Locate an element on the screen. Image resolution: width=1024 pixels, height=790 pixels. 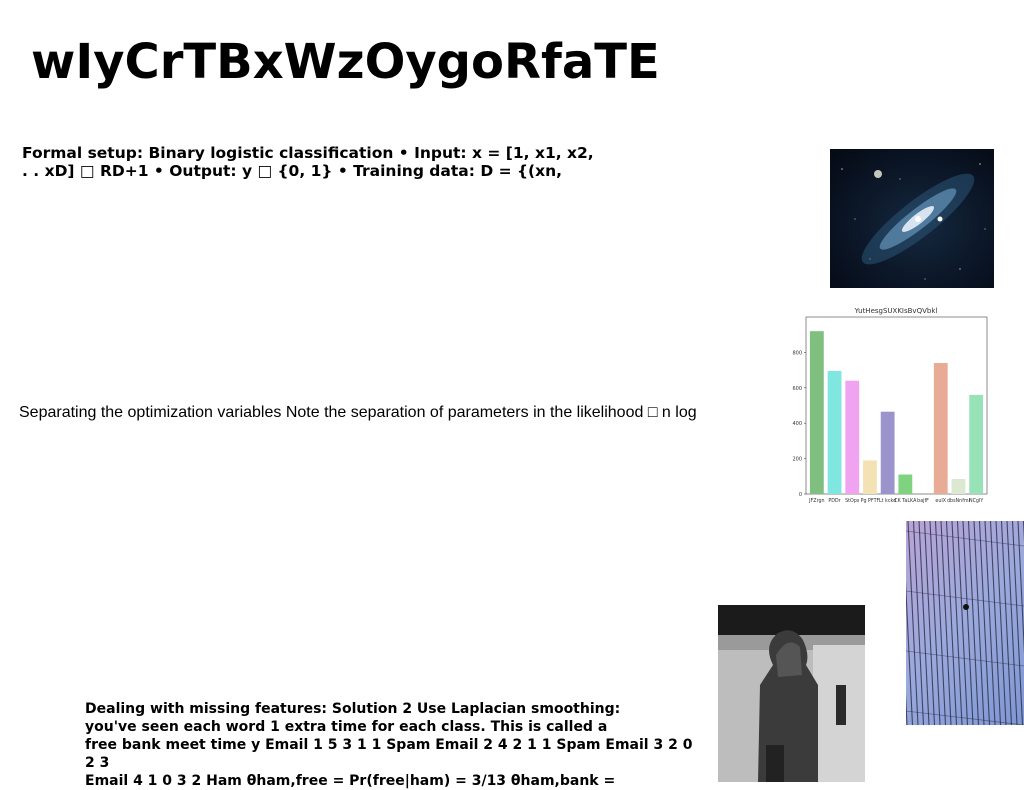
y-tick-label: 200 is located at coordinates (797, 460).